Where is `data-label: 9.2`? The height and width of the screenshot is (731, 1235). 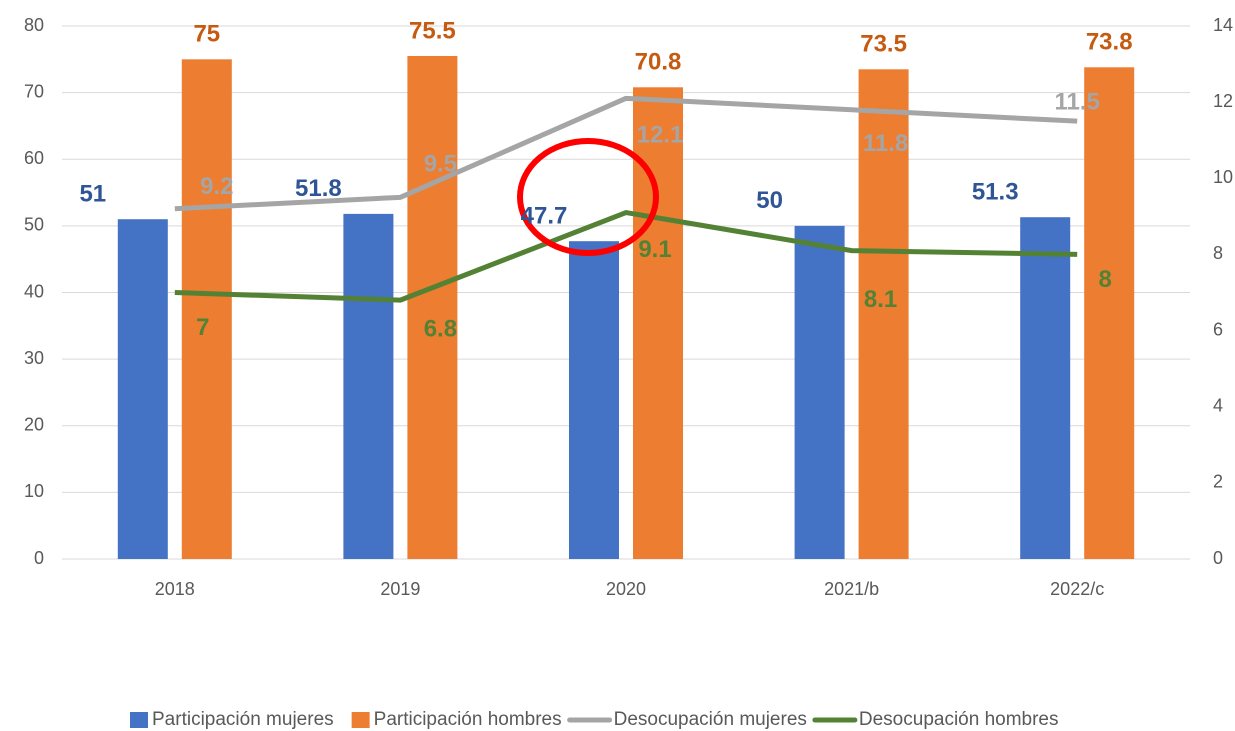 data-label: 9.2 is located at coordinates (216, 186).